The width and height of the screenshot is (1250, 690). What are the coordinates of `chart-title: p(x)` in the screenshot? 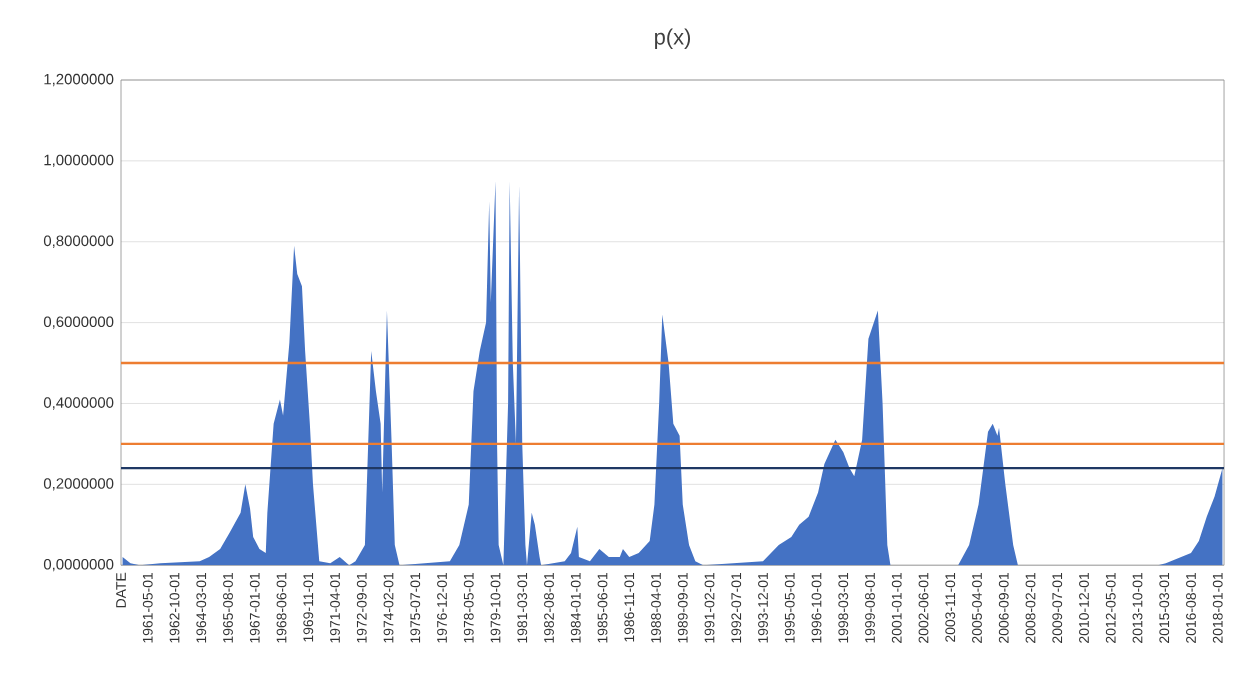 It's located at (673, 38).